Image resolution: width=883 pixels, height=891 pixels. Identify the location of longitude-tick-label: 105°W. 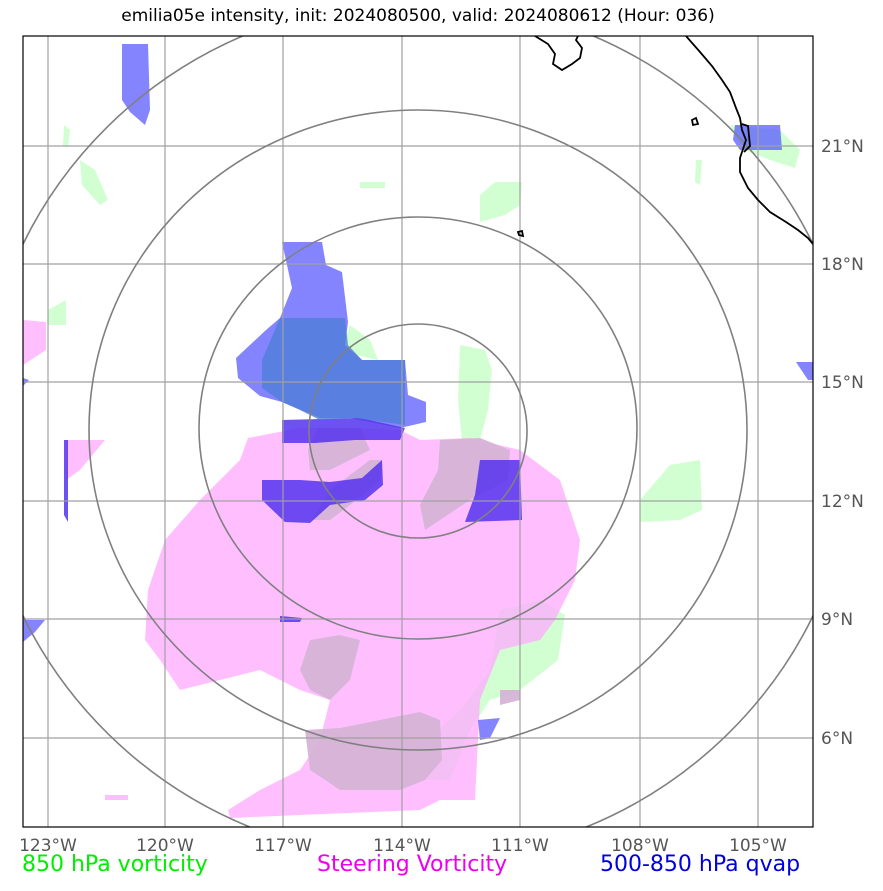
(758, 846).